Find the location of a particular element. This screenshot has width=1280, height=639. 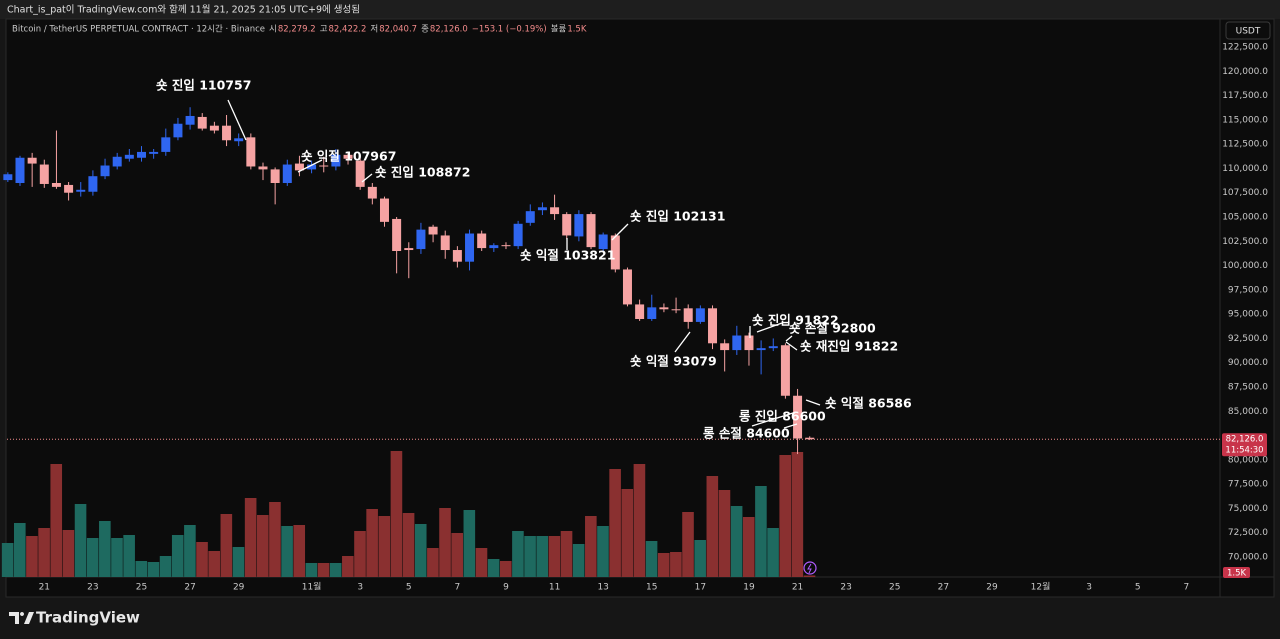

alert-icon is located at coordinates (810, 568).